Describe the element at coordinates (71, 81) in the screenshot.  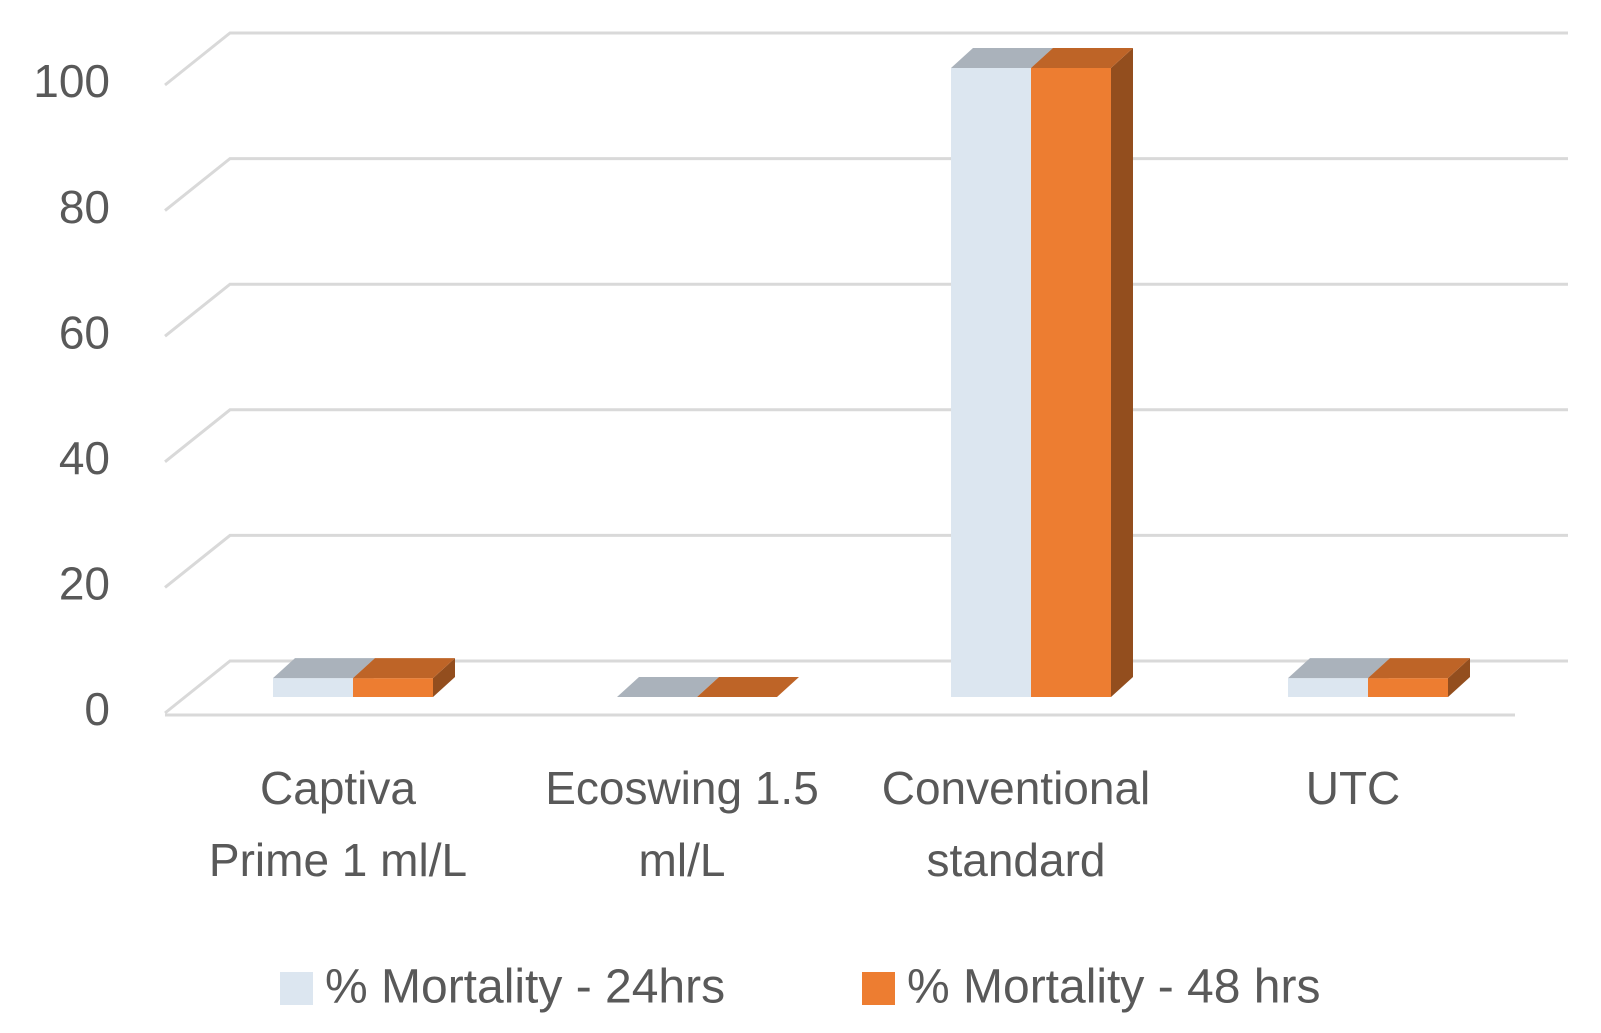
I see `y-tick-label: 100` at that location.